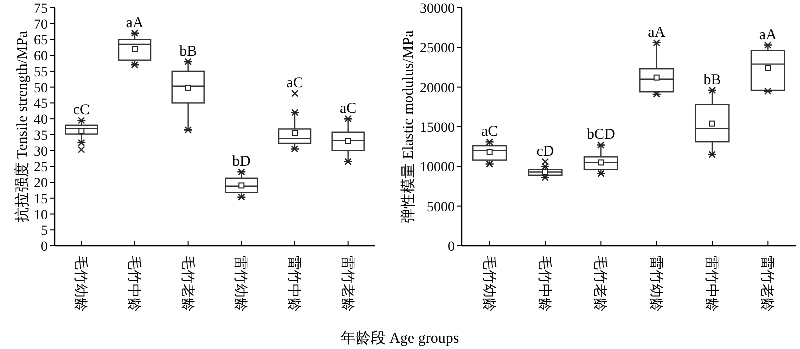  I want to click on annotation: cC, so click(81, 110).